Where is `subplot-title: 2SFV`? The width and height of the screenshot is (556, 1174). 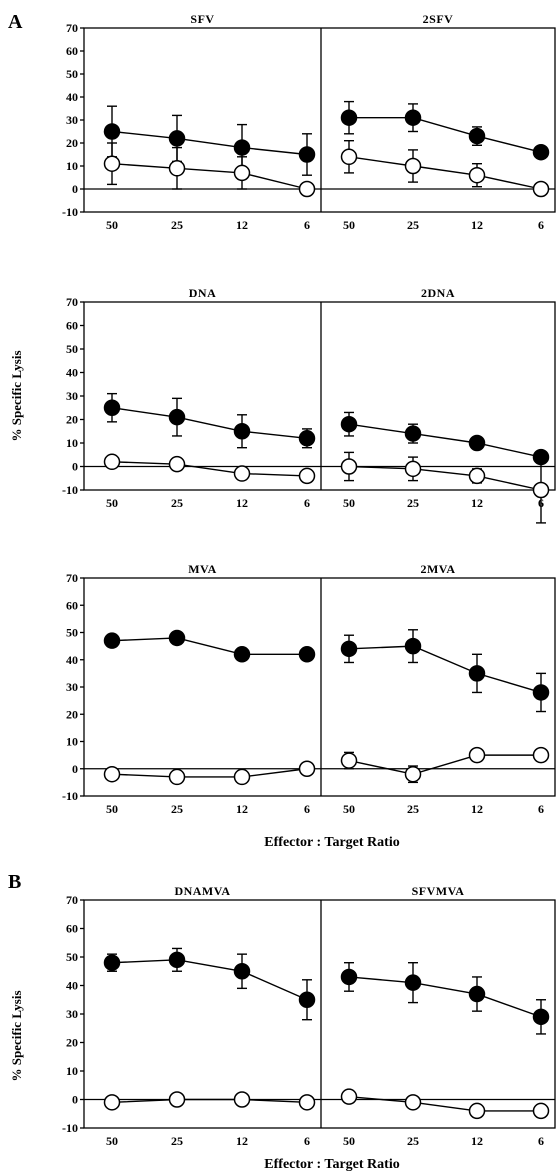 subplot-title: 2SFV is located at coordinates (438, 19).